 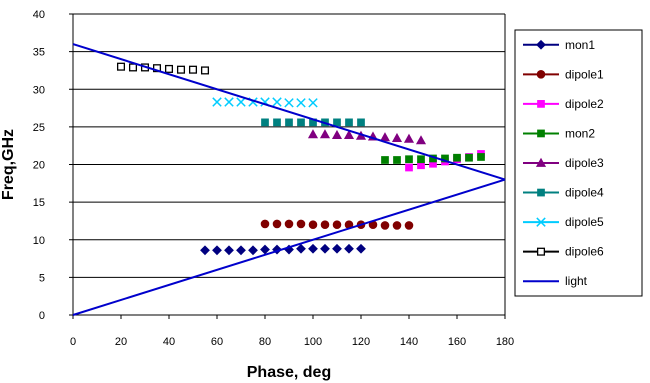 What do you see at coordinates (39, 128) in the screenshot?
I see `y-tick-label: 25` at bounding box center [39, 128].